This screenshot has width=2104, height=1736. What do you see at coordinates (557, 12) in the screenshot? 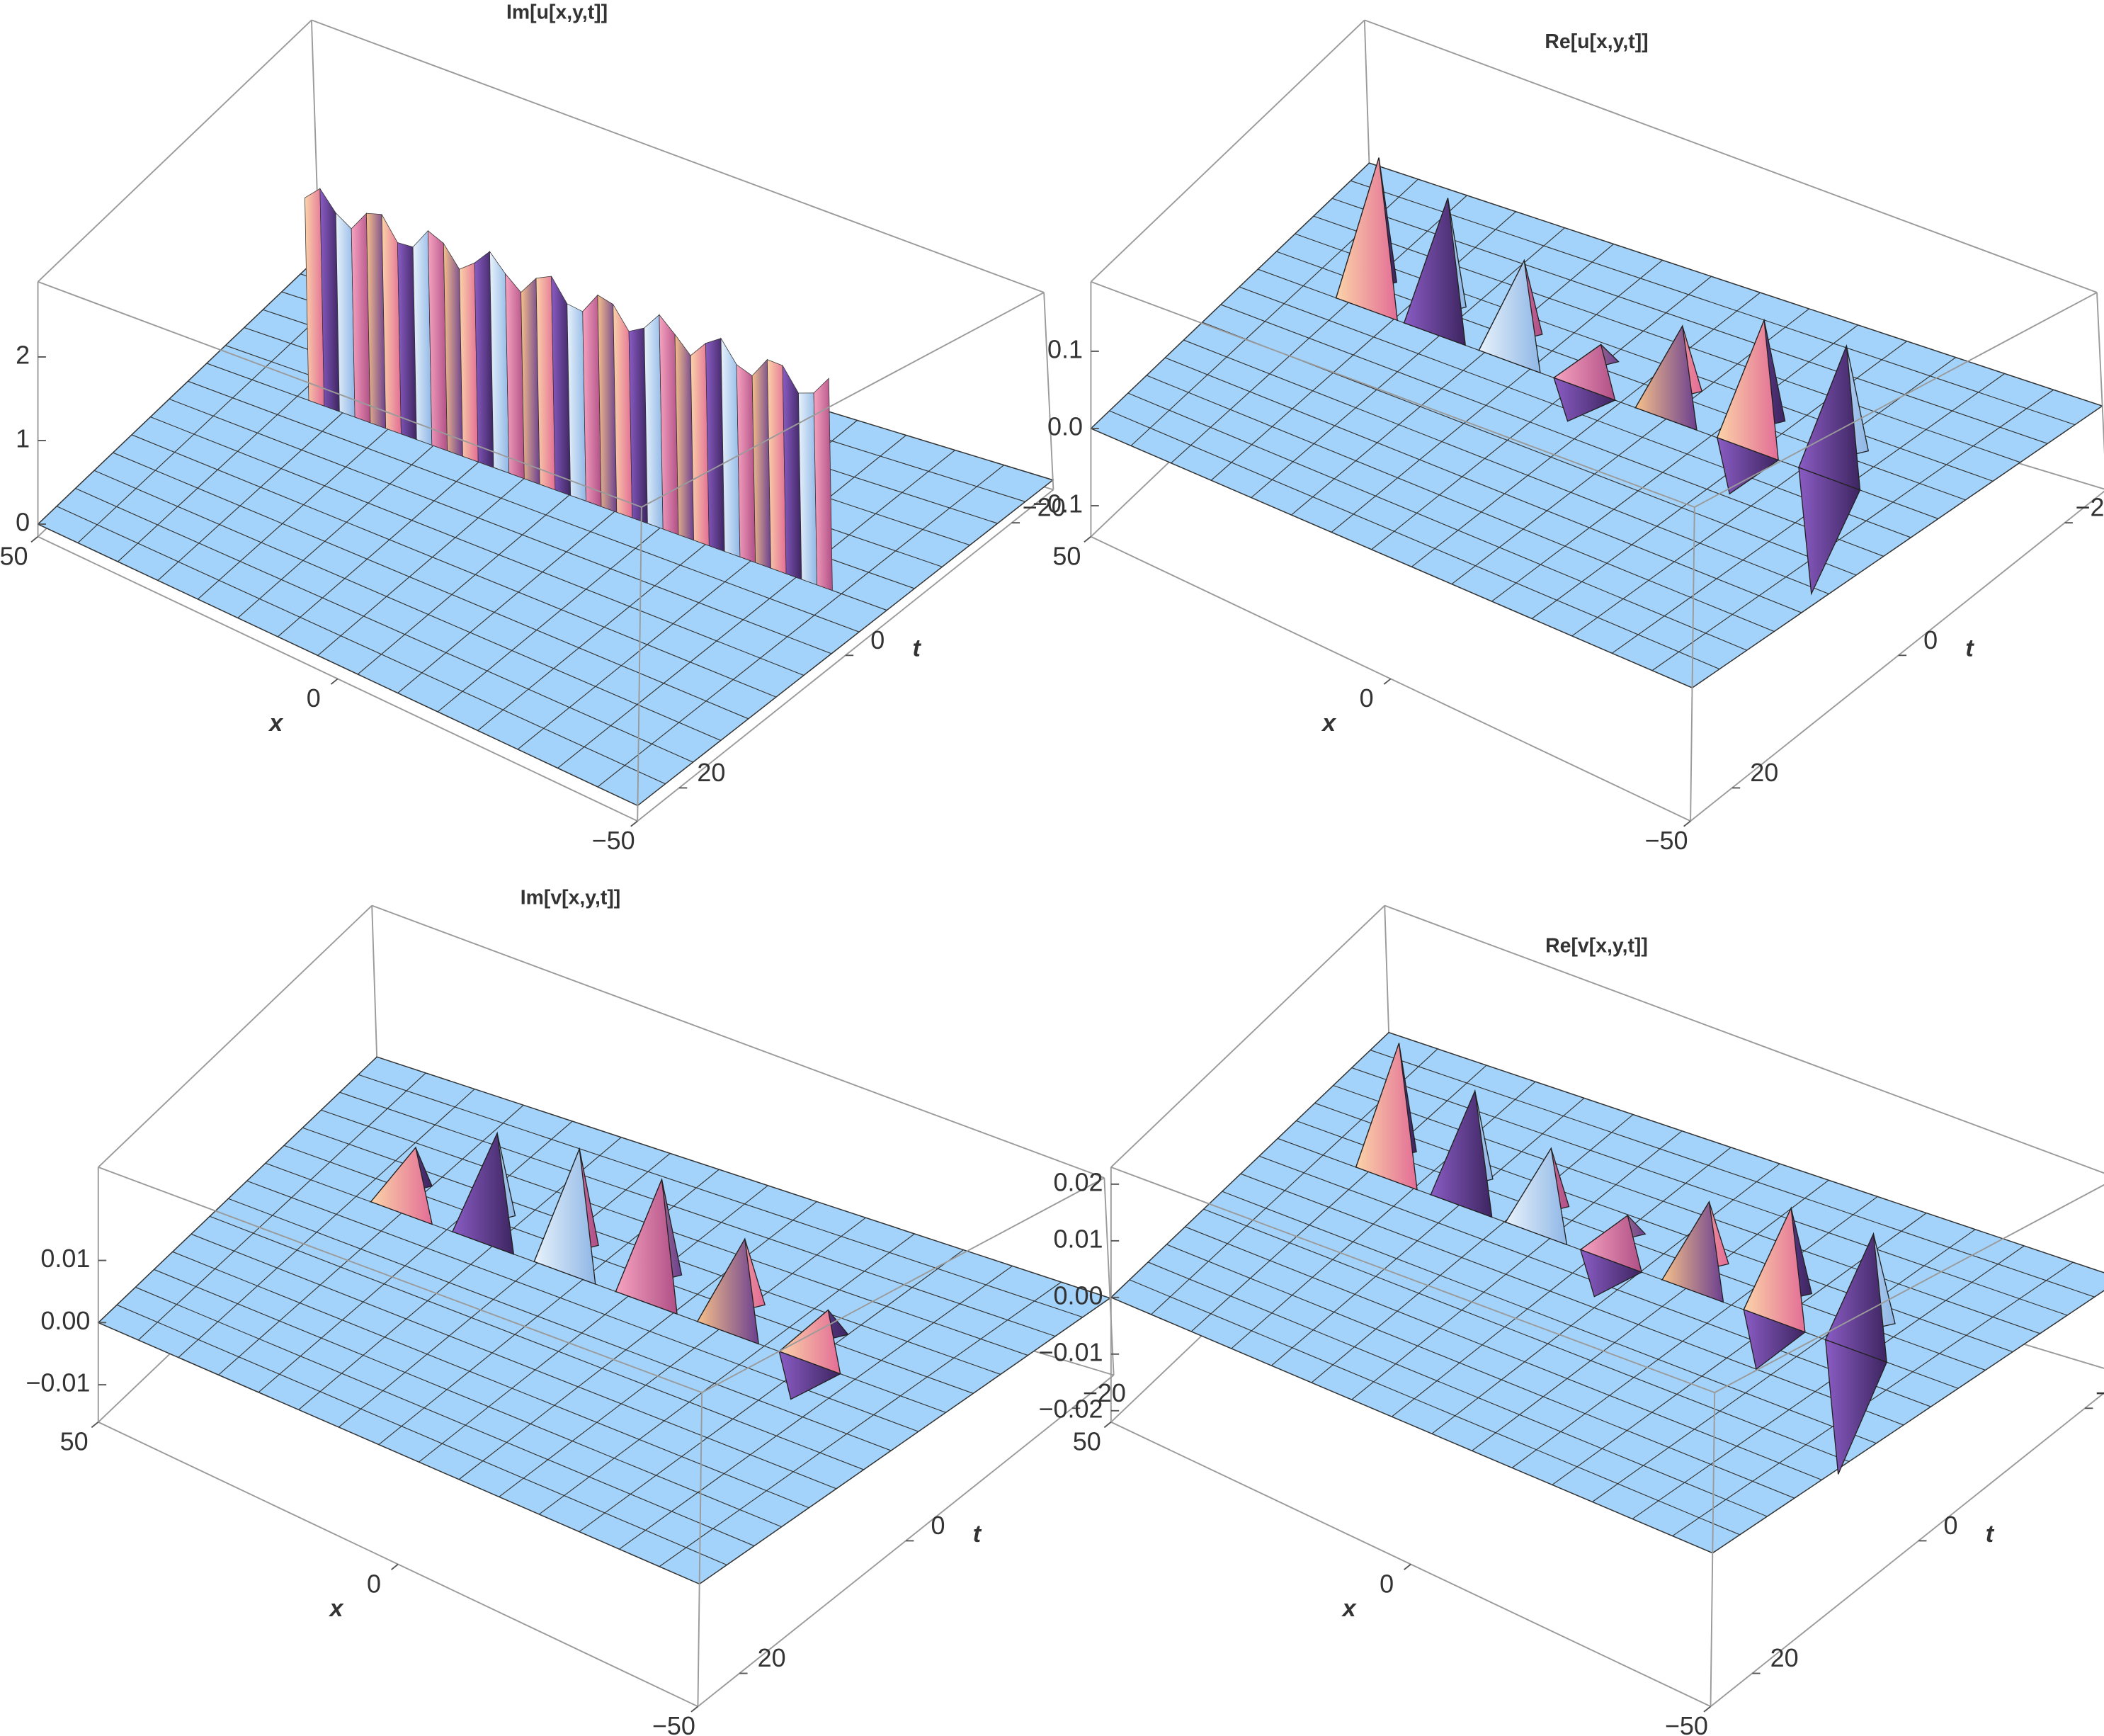
I see `chart-title: Im[u[x,y,t]]` at bounding box center [557, 12].